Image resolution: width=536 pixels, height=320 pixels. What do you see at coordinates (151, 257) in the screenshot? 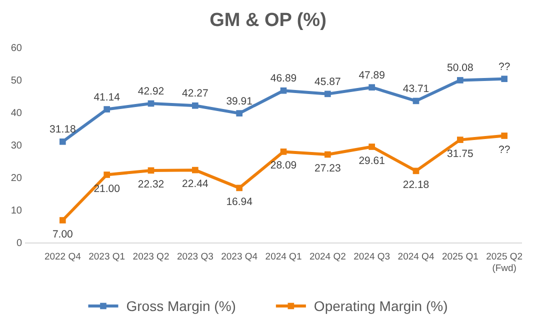
I see `x-tick-label: 2023 Q2` at bounding box center [151, 257].